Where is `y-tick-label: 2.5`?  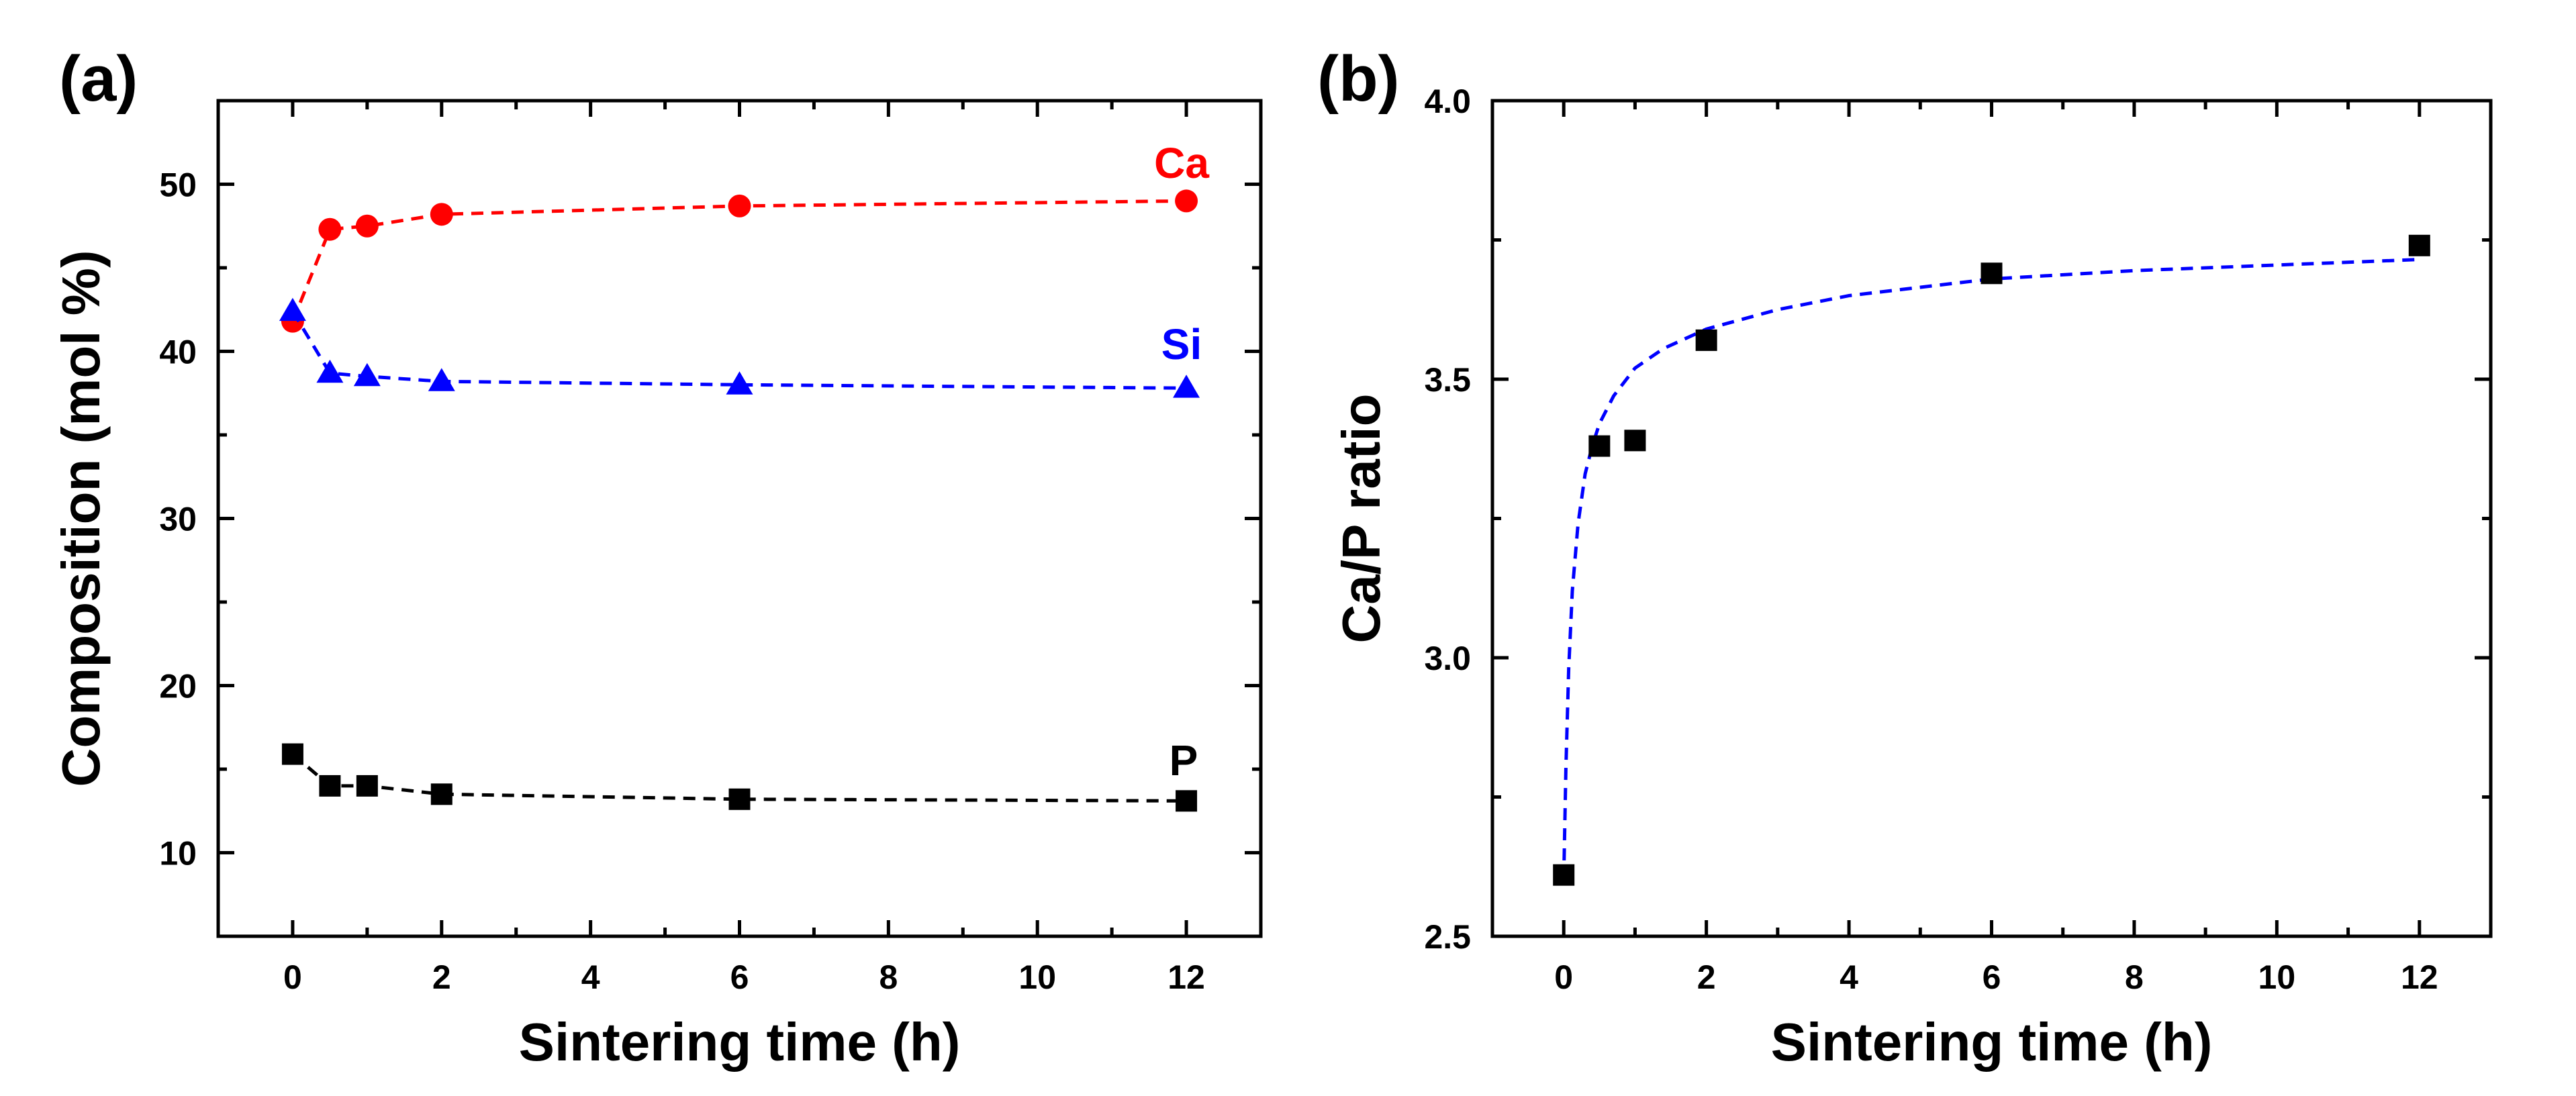
y-tick-label: 2.5 is located at coordinates (1447, 937).